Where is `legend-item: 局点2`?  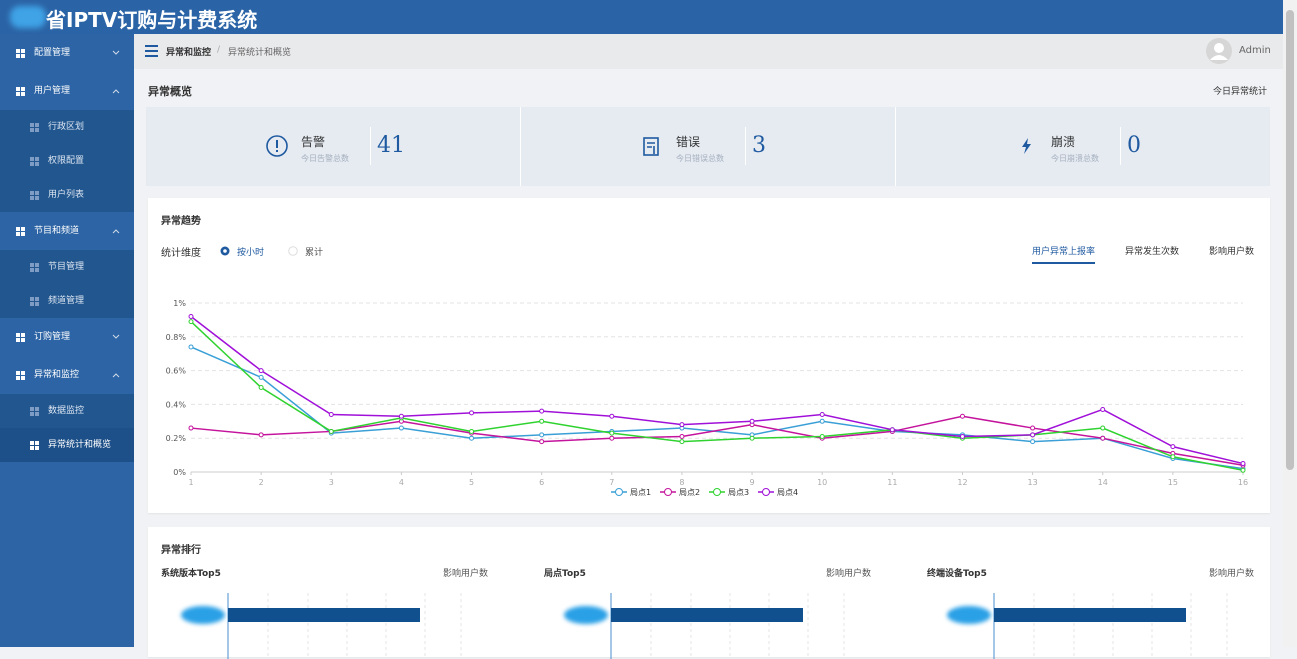
legend-item: 局点2 is located at coordinates (680, 492).